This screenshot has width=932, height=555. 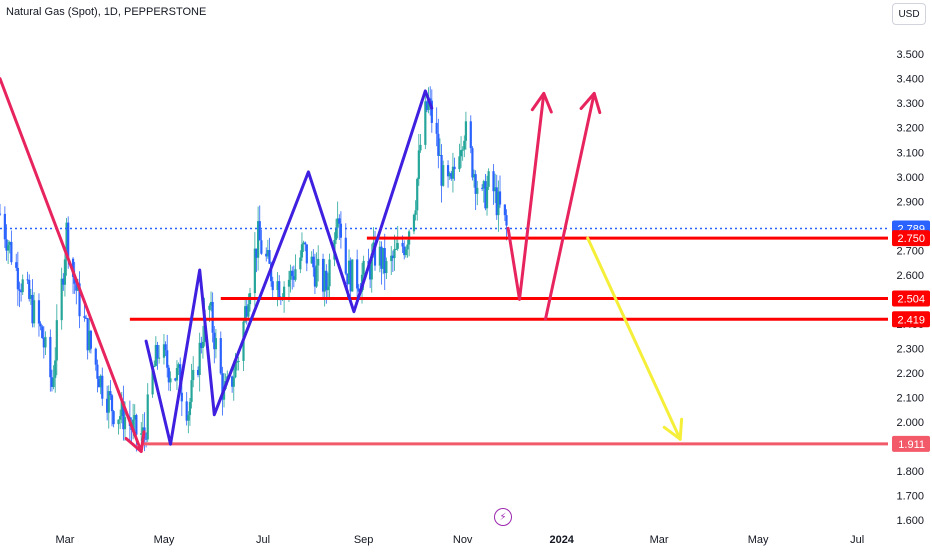 I want to click on level-label-2.750-bg, so click(x=911, y=238).